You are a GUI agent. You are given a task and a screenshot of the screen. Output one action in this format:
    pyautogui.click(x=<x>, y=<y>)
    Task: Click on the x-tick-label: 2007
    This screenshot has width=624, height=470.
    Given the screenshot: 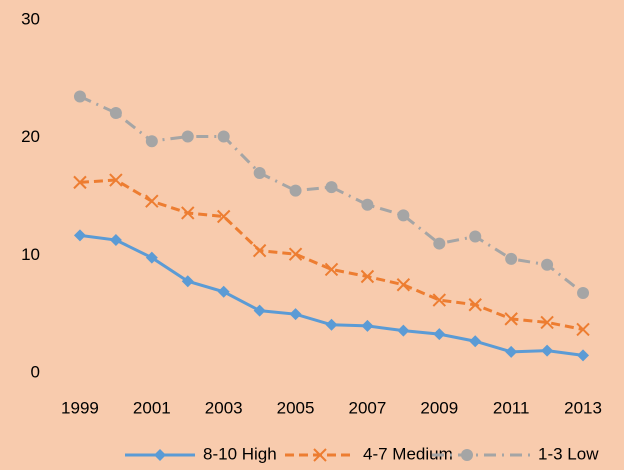 What is the action you would take?
    pyautogui.click(x=368, y=407)
    